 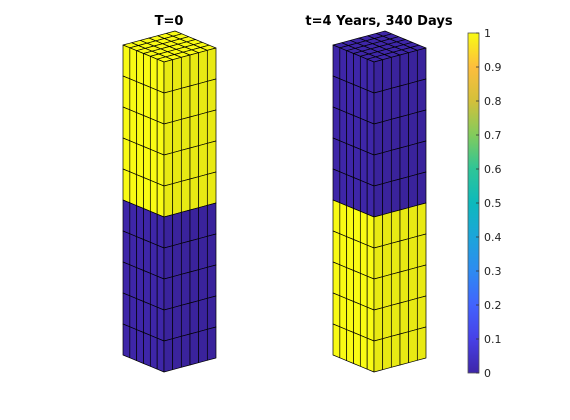 What do you see at coordinates (489, 203) in the screenshot?
I see `colorbar-ticks: 0 0.1 0.2 0.3 0.4 0.5 0.6 0.7 0.8 0.9 1` at bounding box center [489, 203].